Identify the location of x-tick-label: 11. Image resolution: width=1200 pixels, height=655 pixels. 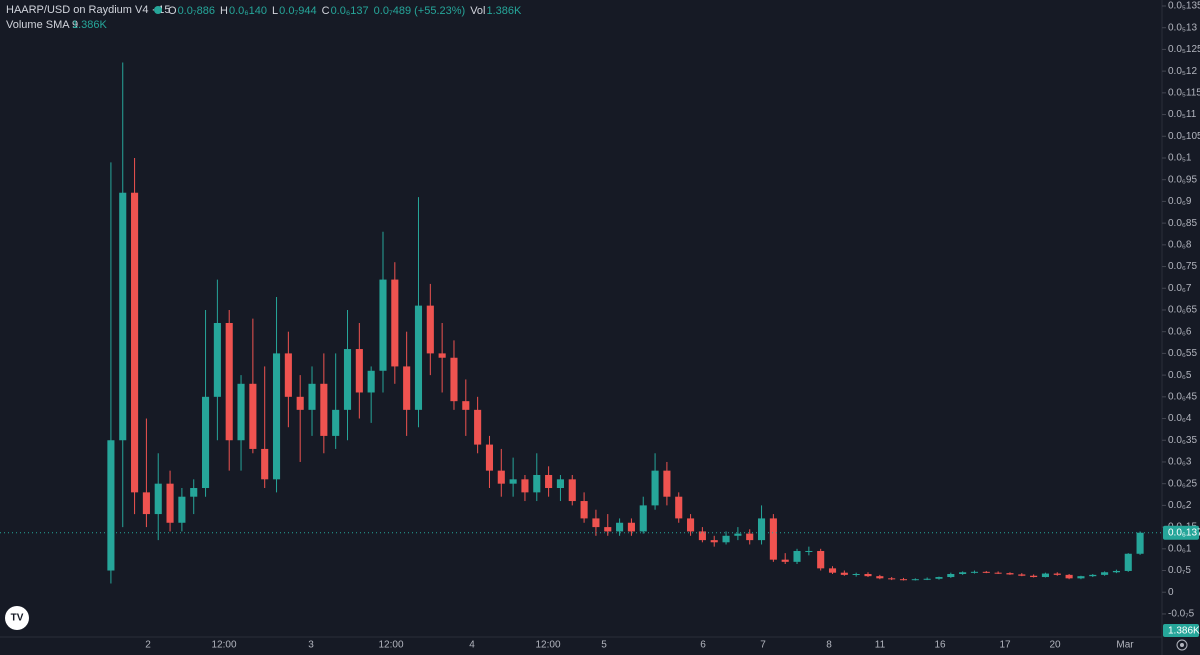
(880, 645).